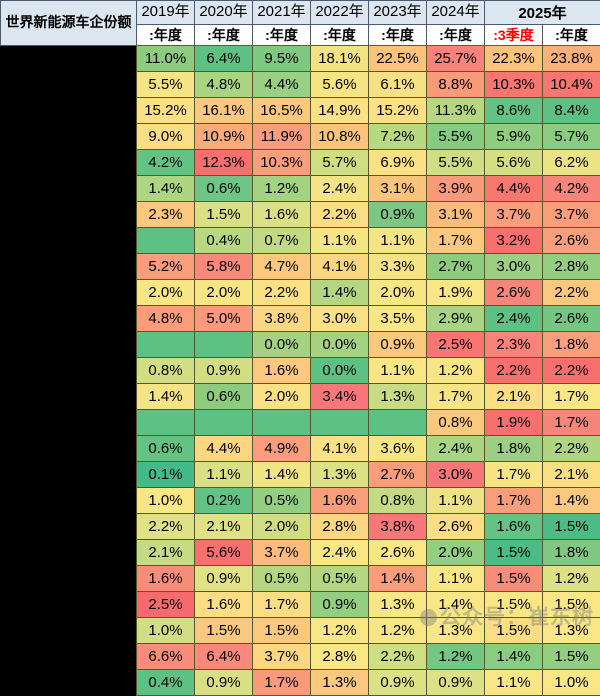 The height and width of the screenshot is (696, 600). Describe the element at coordinates (340, 137) in the screenshot. I see `heatmap-cell: 10.8%` at that location.